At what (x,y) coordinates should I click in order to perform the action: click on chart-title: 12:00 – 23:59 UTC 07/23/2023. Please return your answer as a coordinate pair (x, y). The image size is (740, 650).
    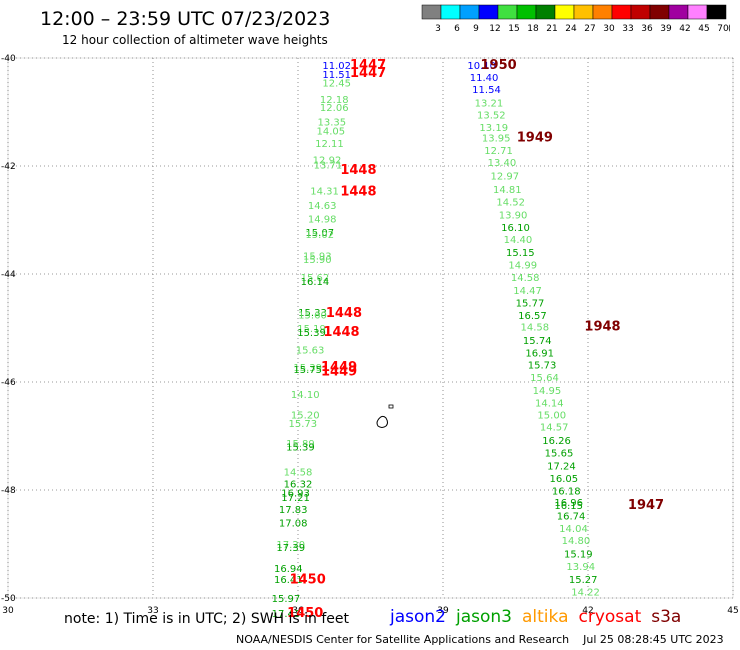
    Looking at the image, I should click on (185, 19).